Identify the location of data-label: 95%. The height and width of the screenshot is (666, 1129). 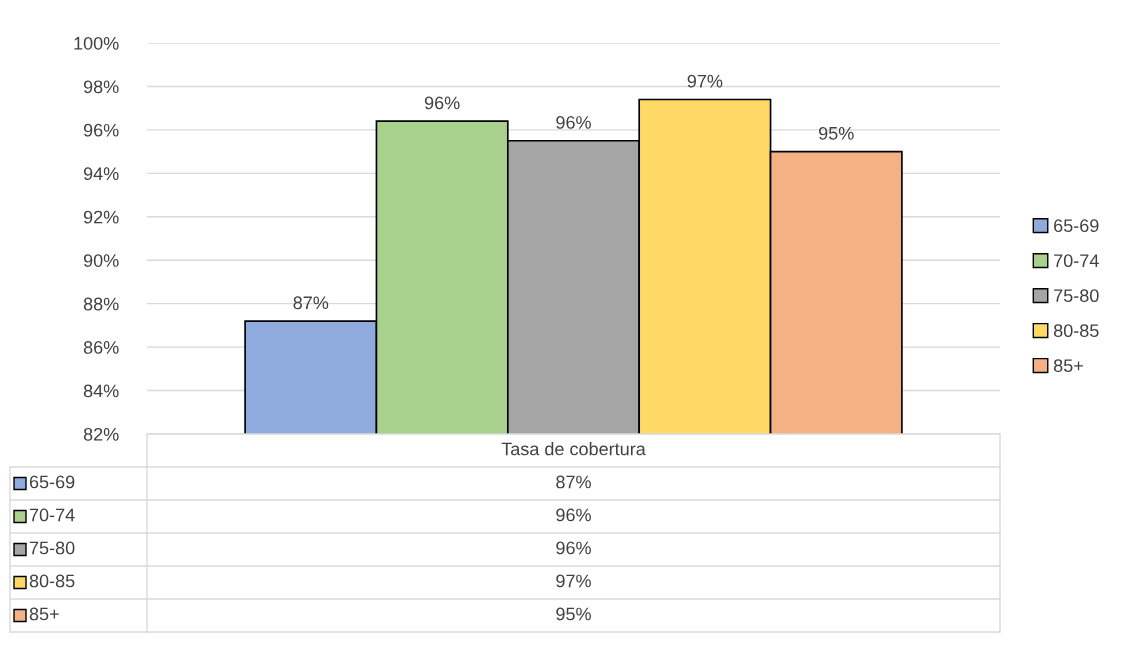
(836, 133).